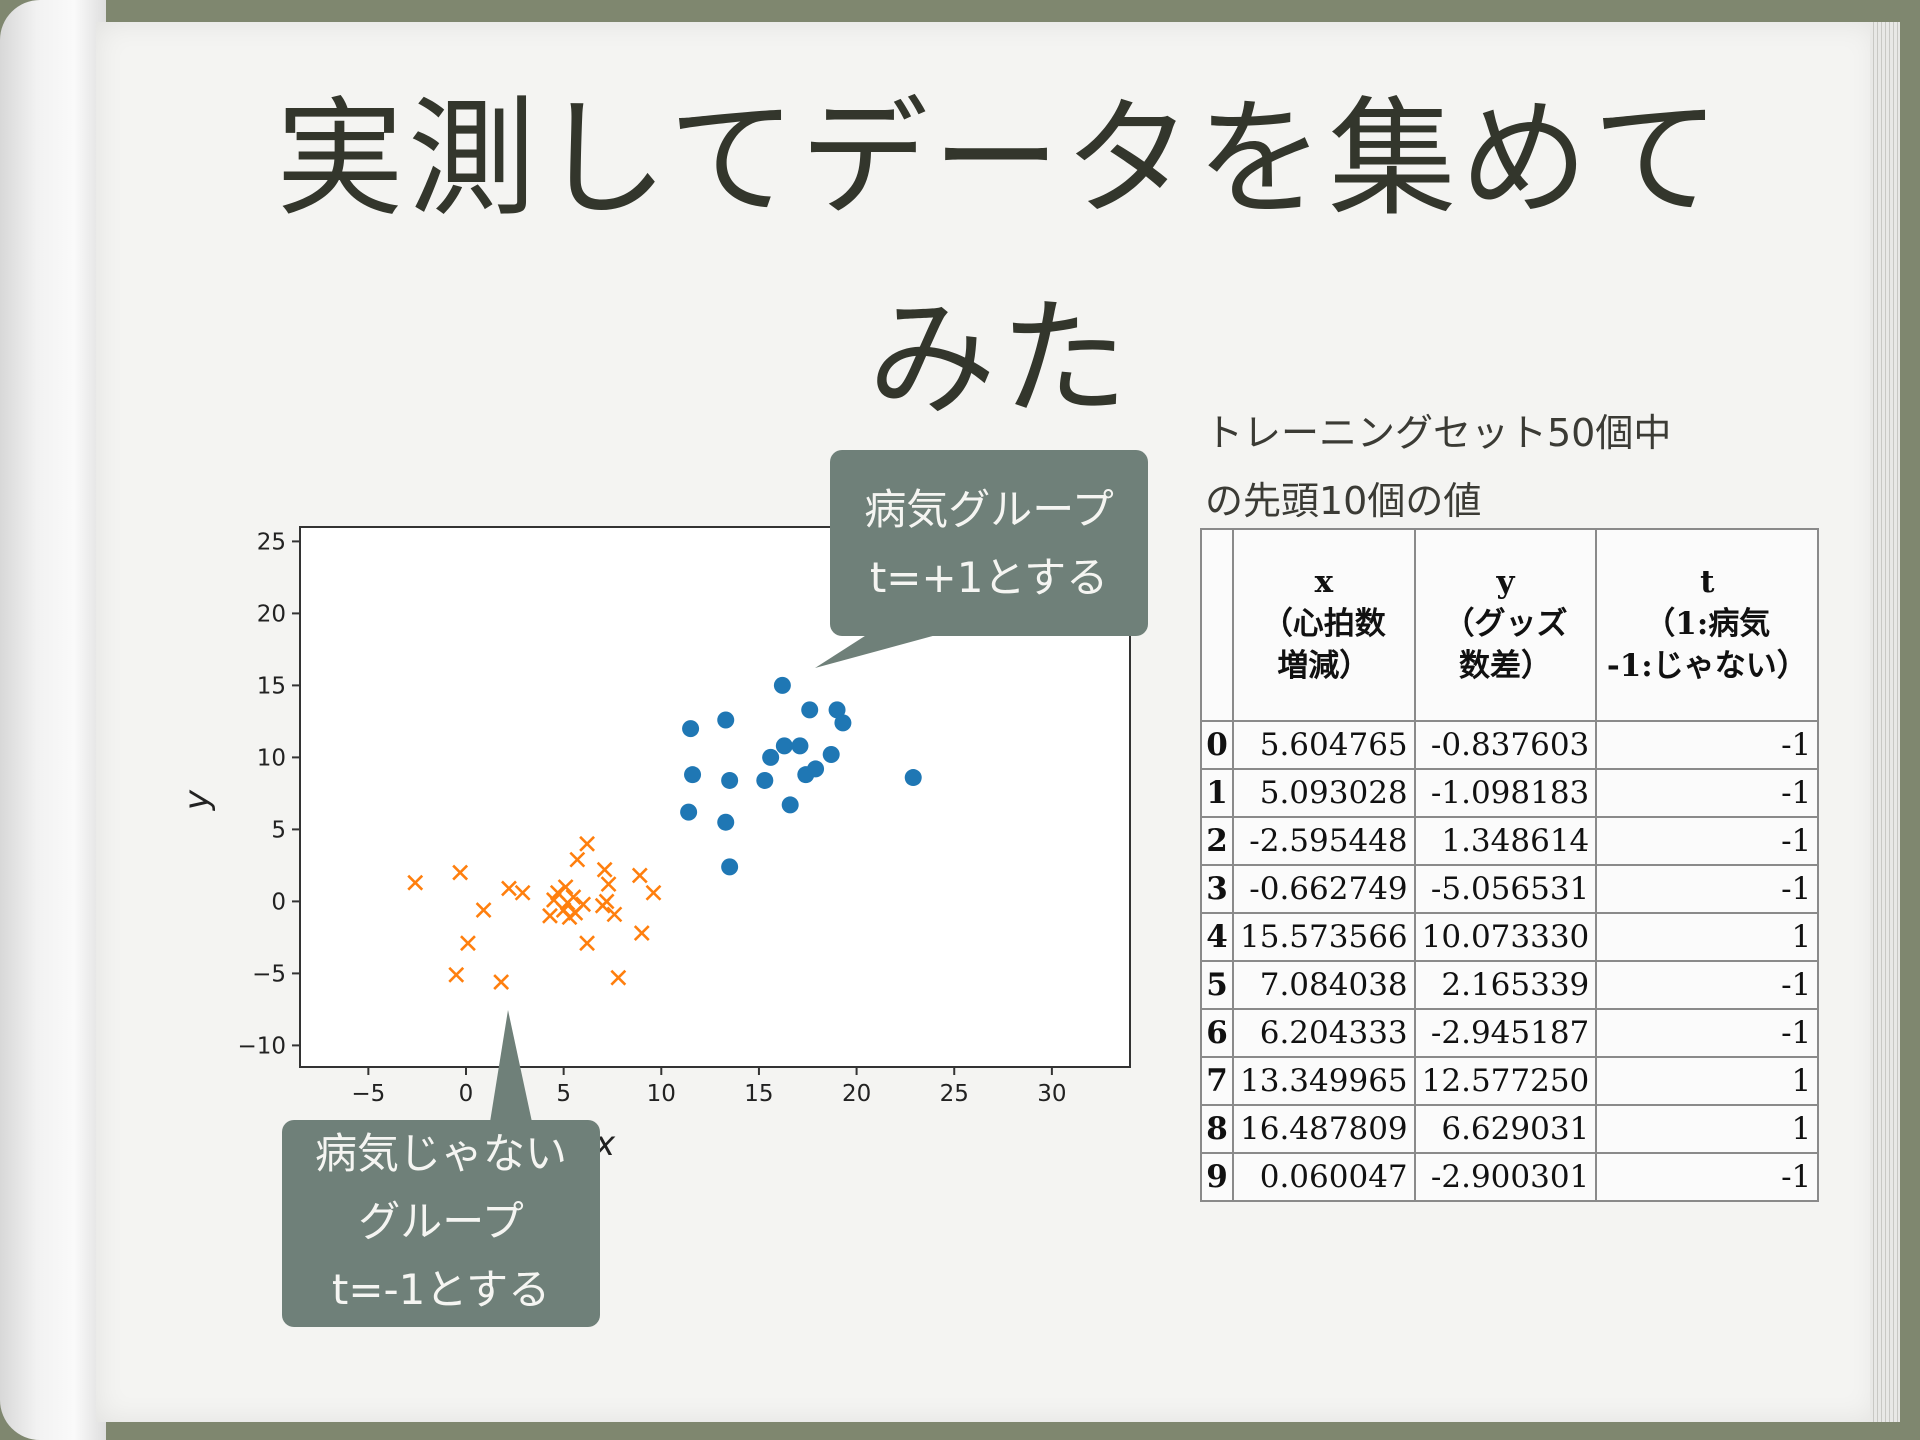  Describe the element at coordinates (989, 577) in the screenshot. I see `callout-sick-line-2: t=+1とする` at that location.